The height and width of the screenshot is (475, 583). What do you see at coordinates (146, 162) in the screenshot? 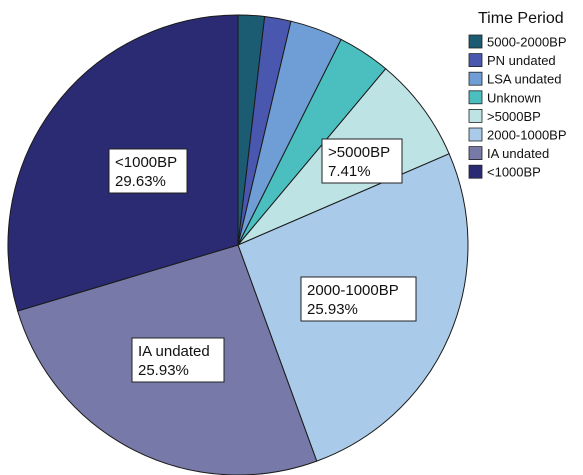
I see `slice-label-name: <1000BP` at bounding box center [146, 162].